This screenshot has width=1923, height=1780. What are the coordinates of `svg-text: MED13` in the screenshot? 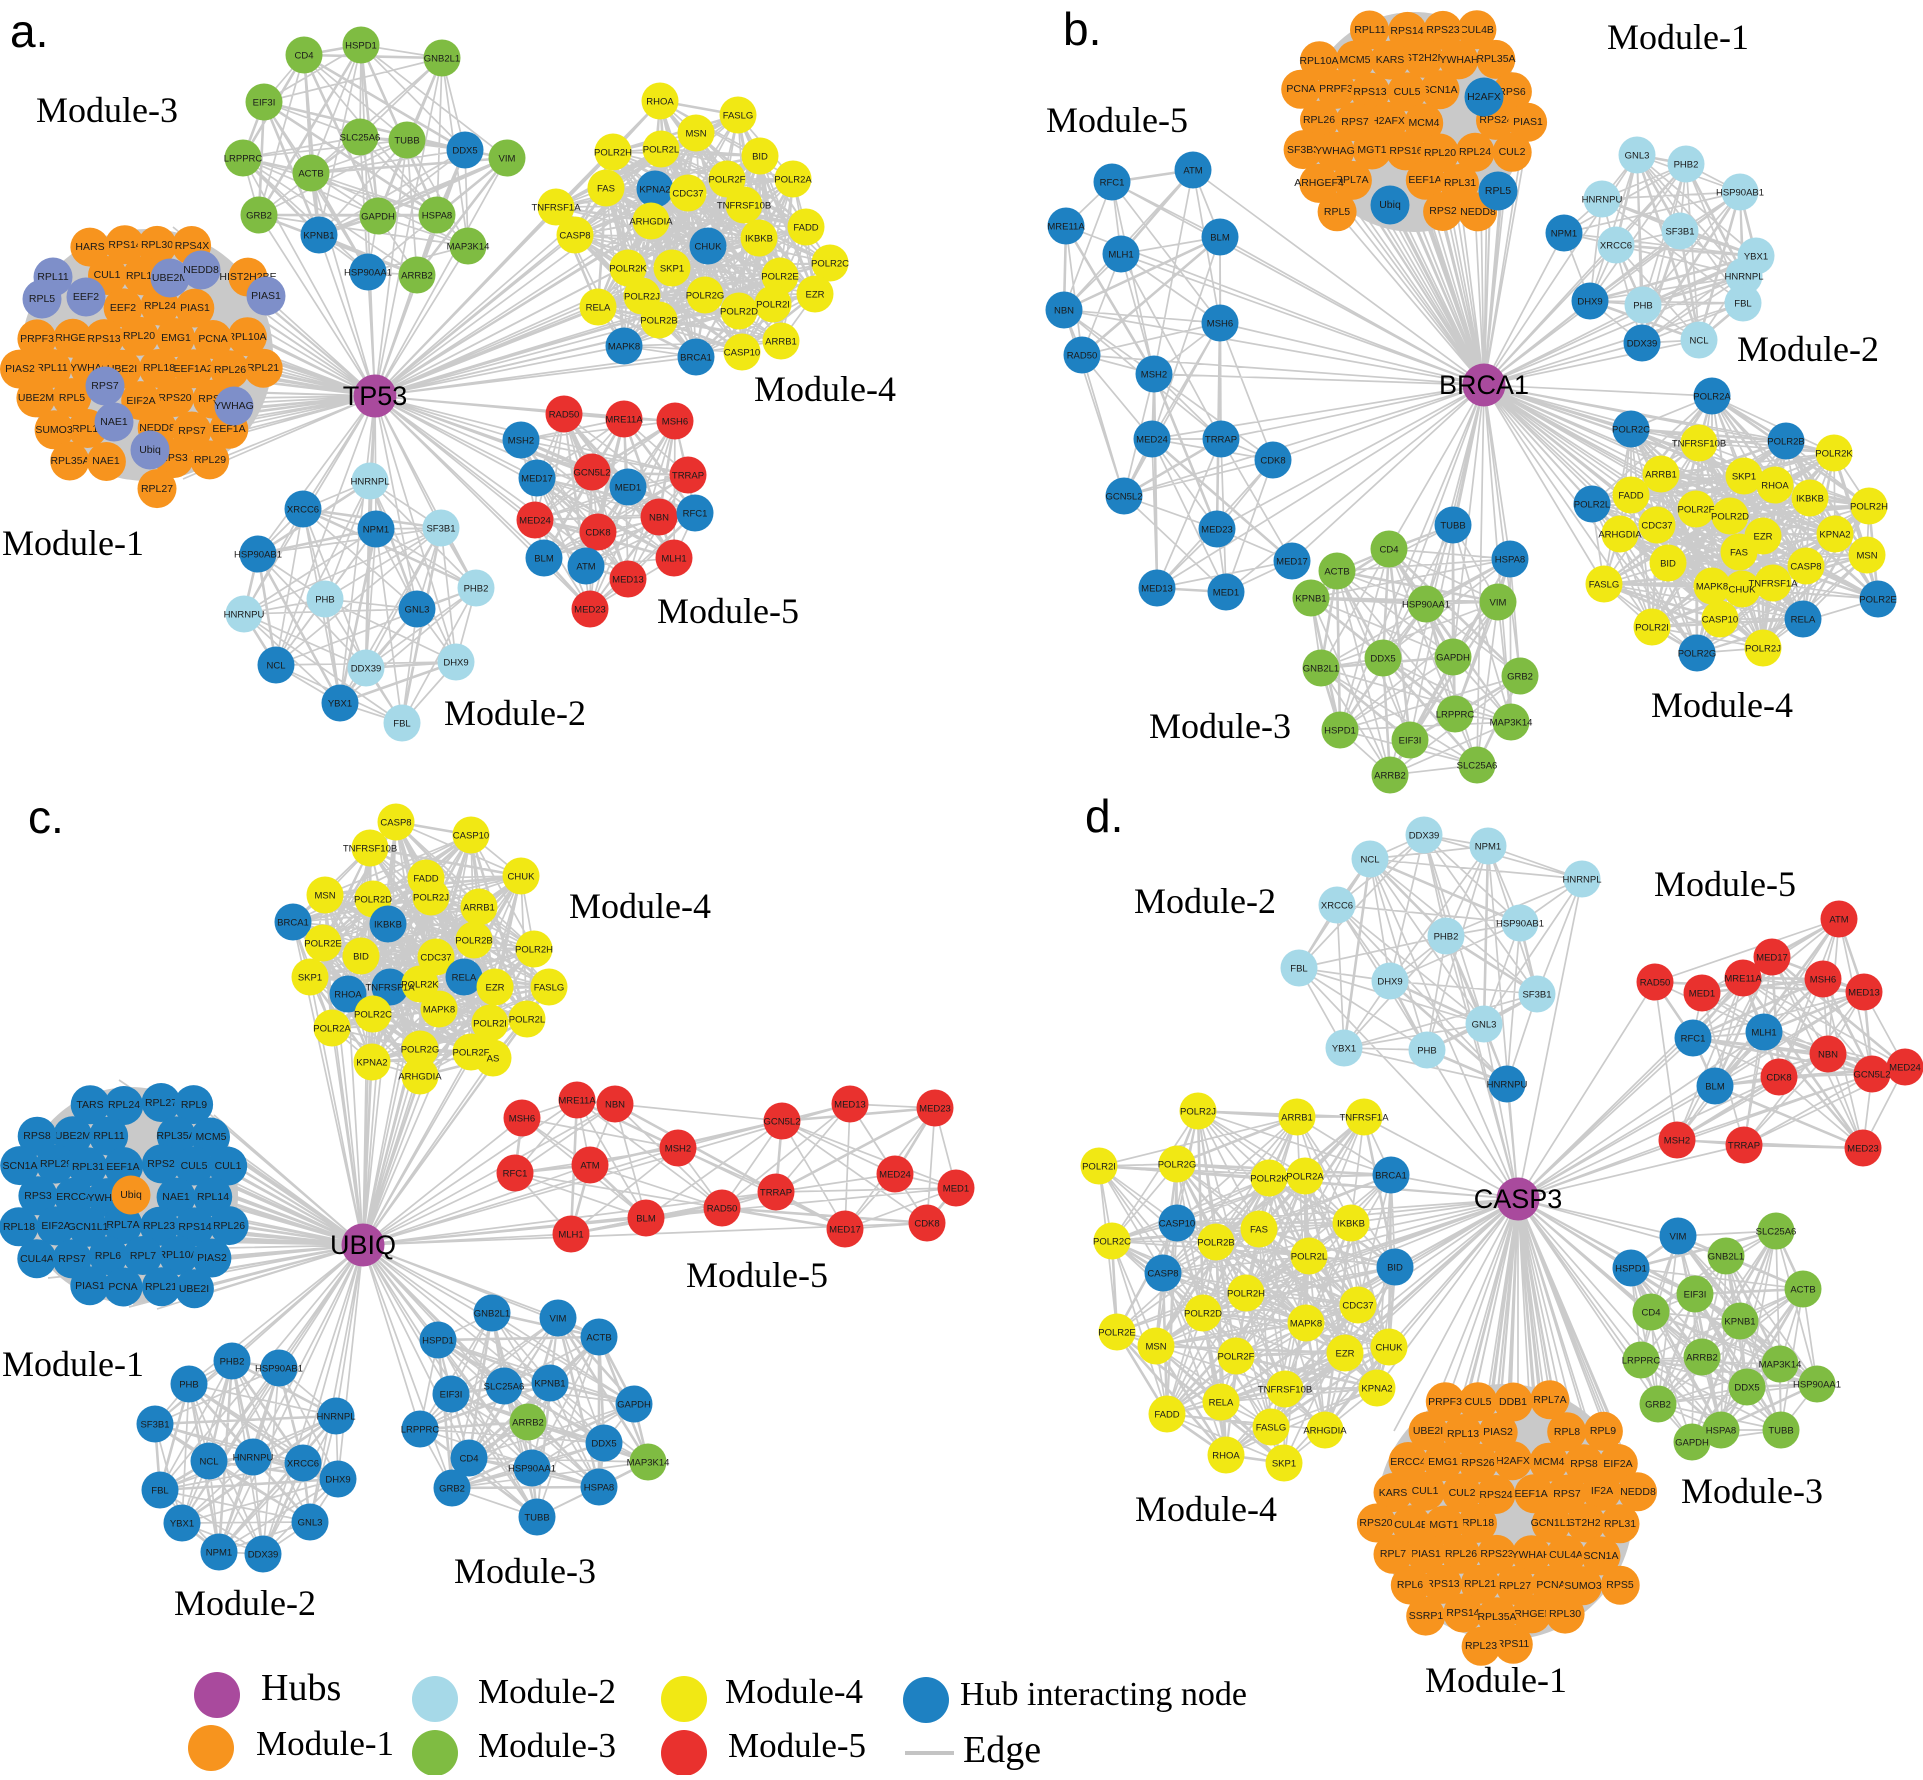 It's located at (628, 580).